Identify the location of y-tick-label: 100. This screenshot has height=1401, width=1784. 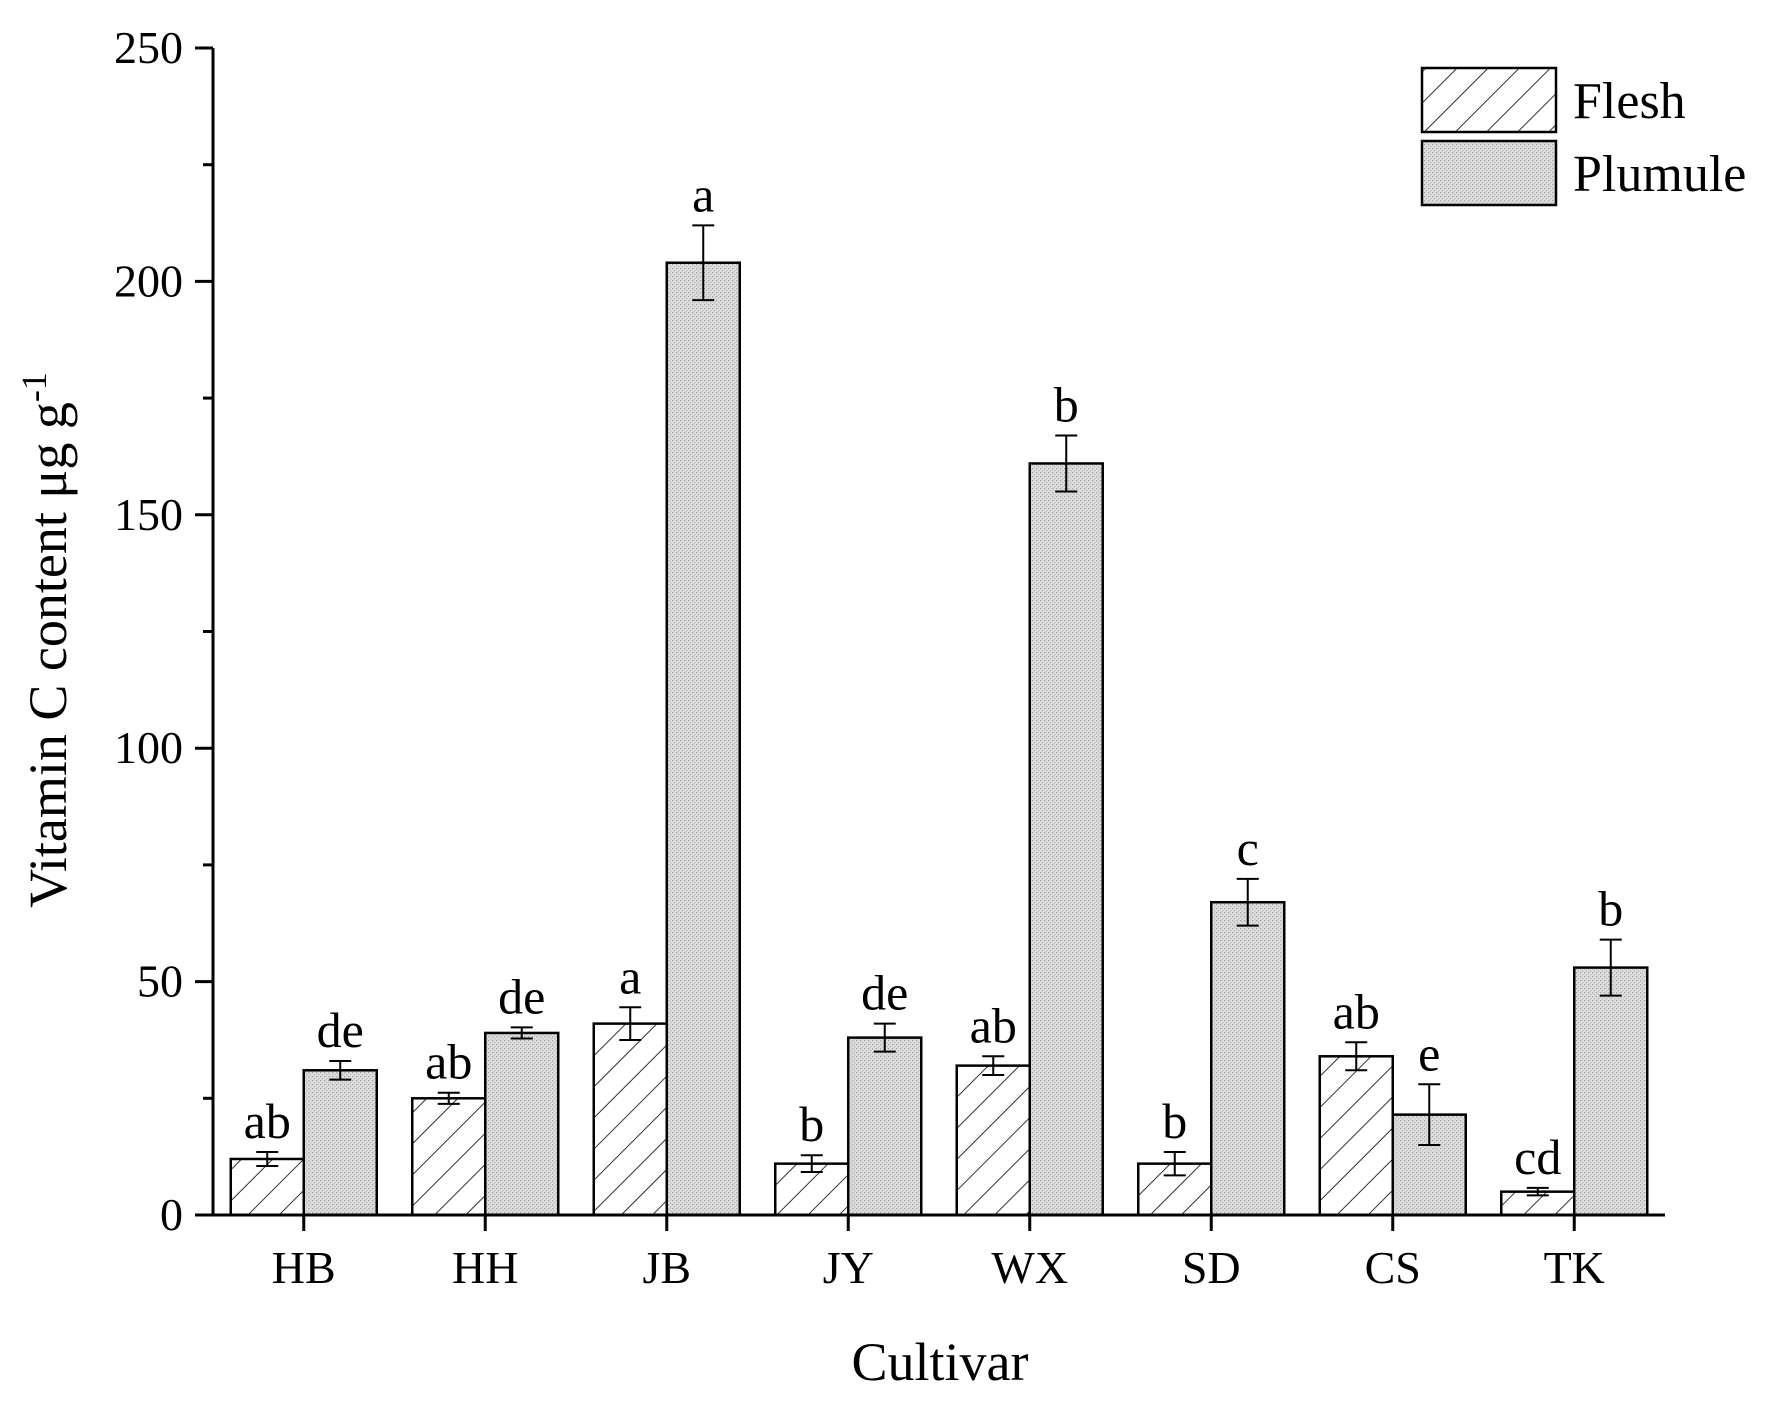
(148, 747).